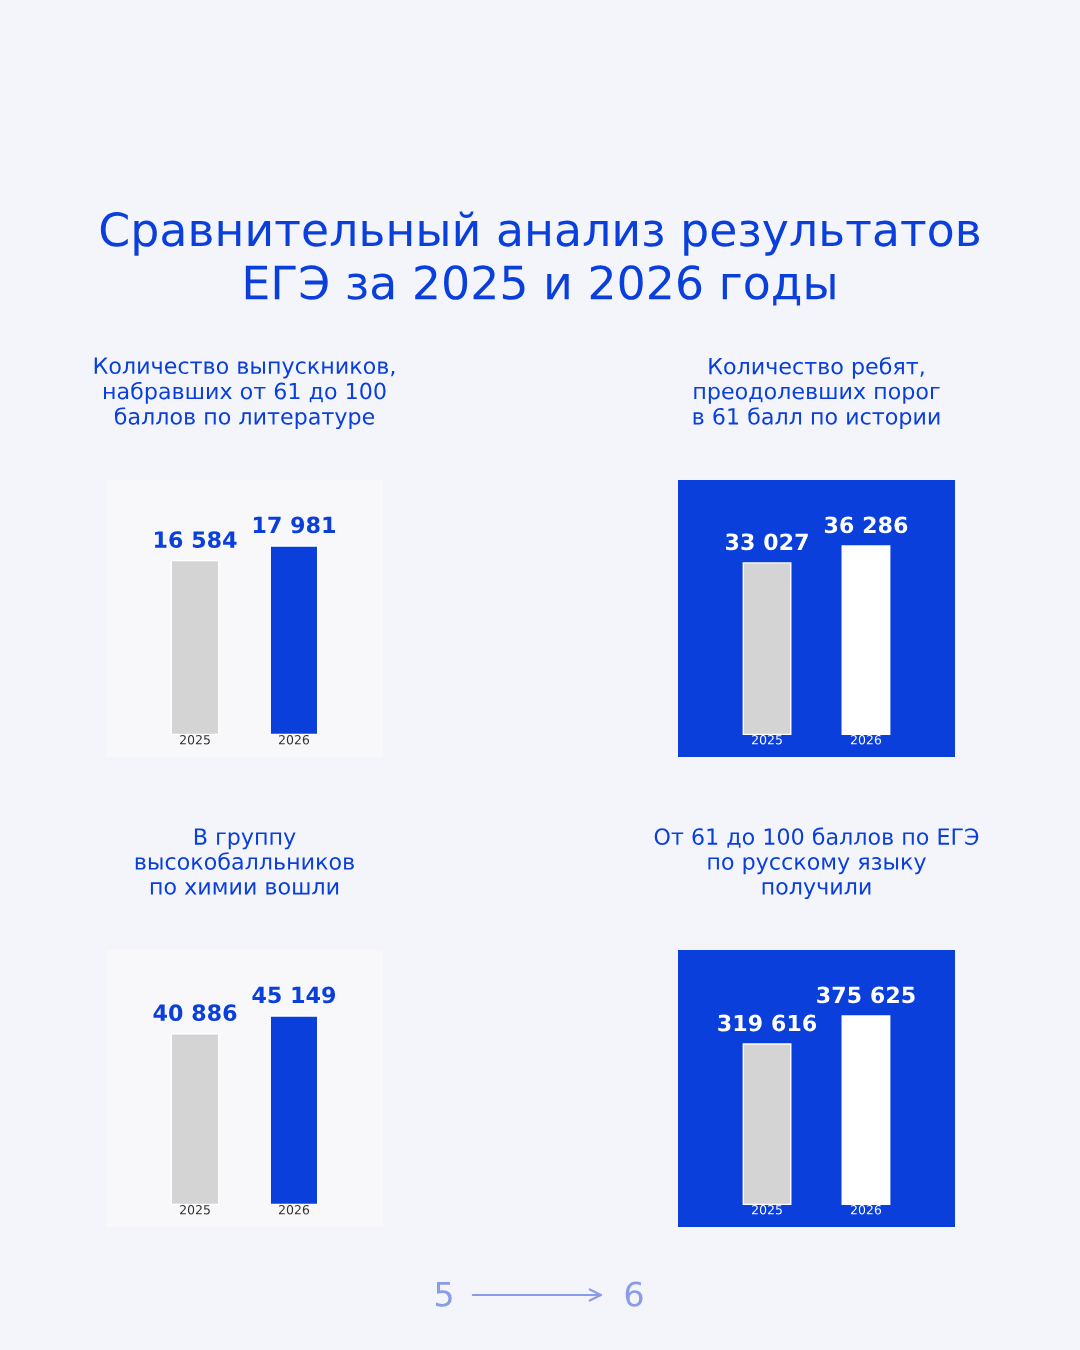 The image size is (1080, 1350). I want to click on text: 6, so click(634, 1294).